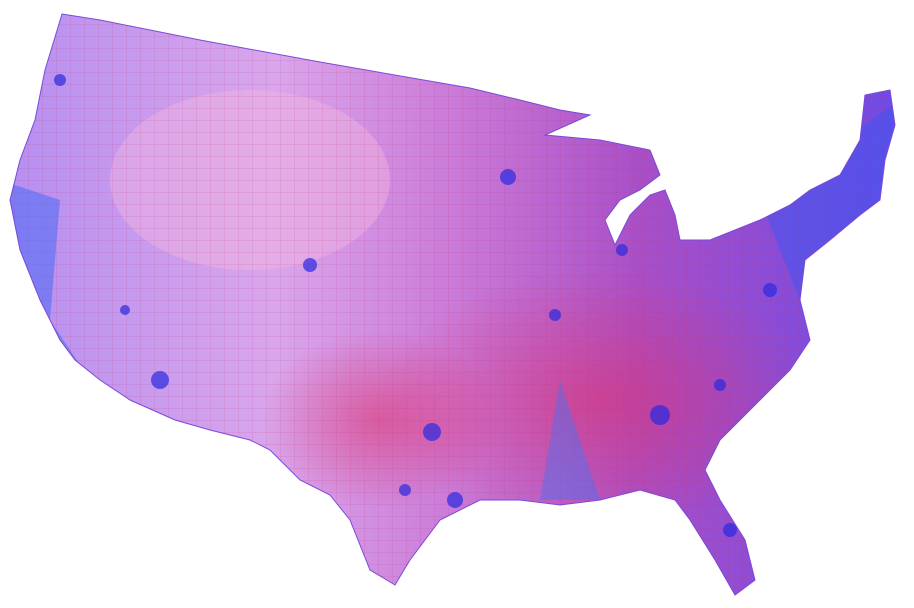 This screenshot has width=914, height=608. What do you see at coordinates (570, 440) in the screenshot?
I see `delta` at bounding box center [570, 440].